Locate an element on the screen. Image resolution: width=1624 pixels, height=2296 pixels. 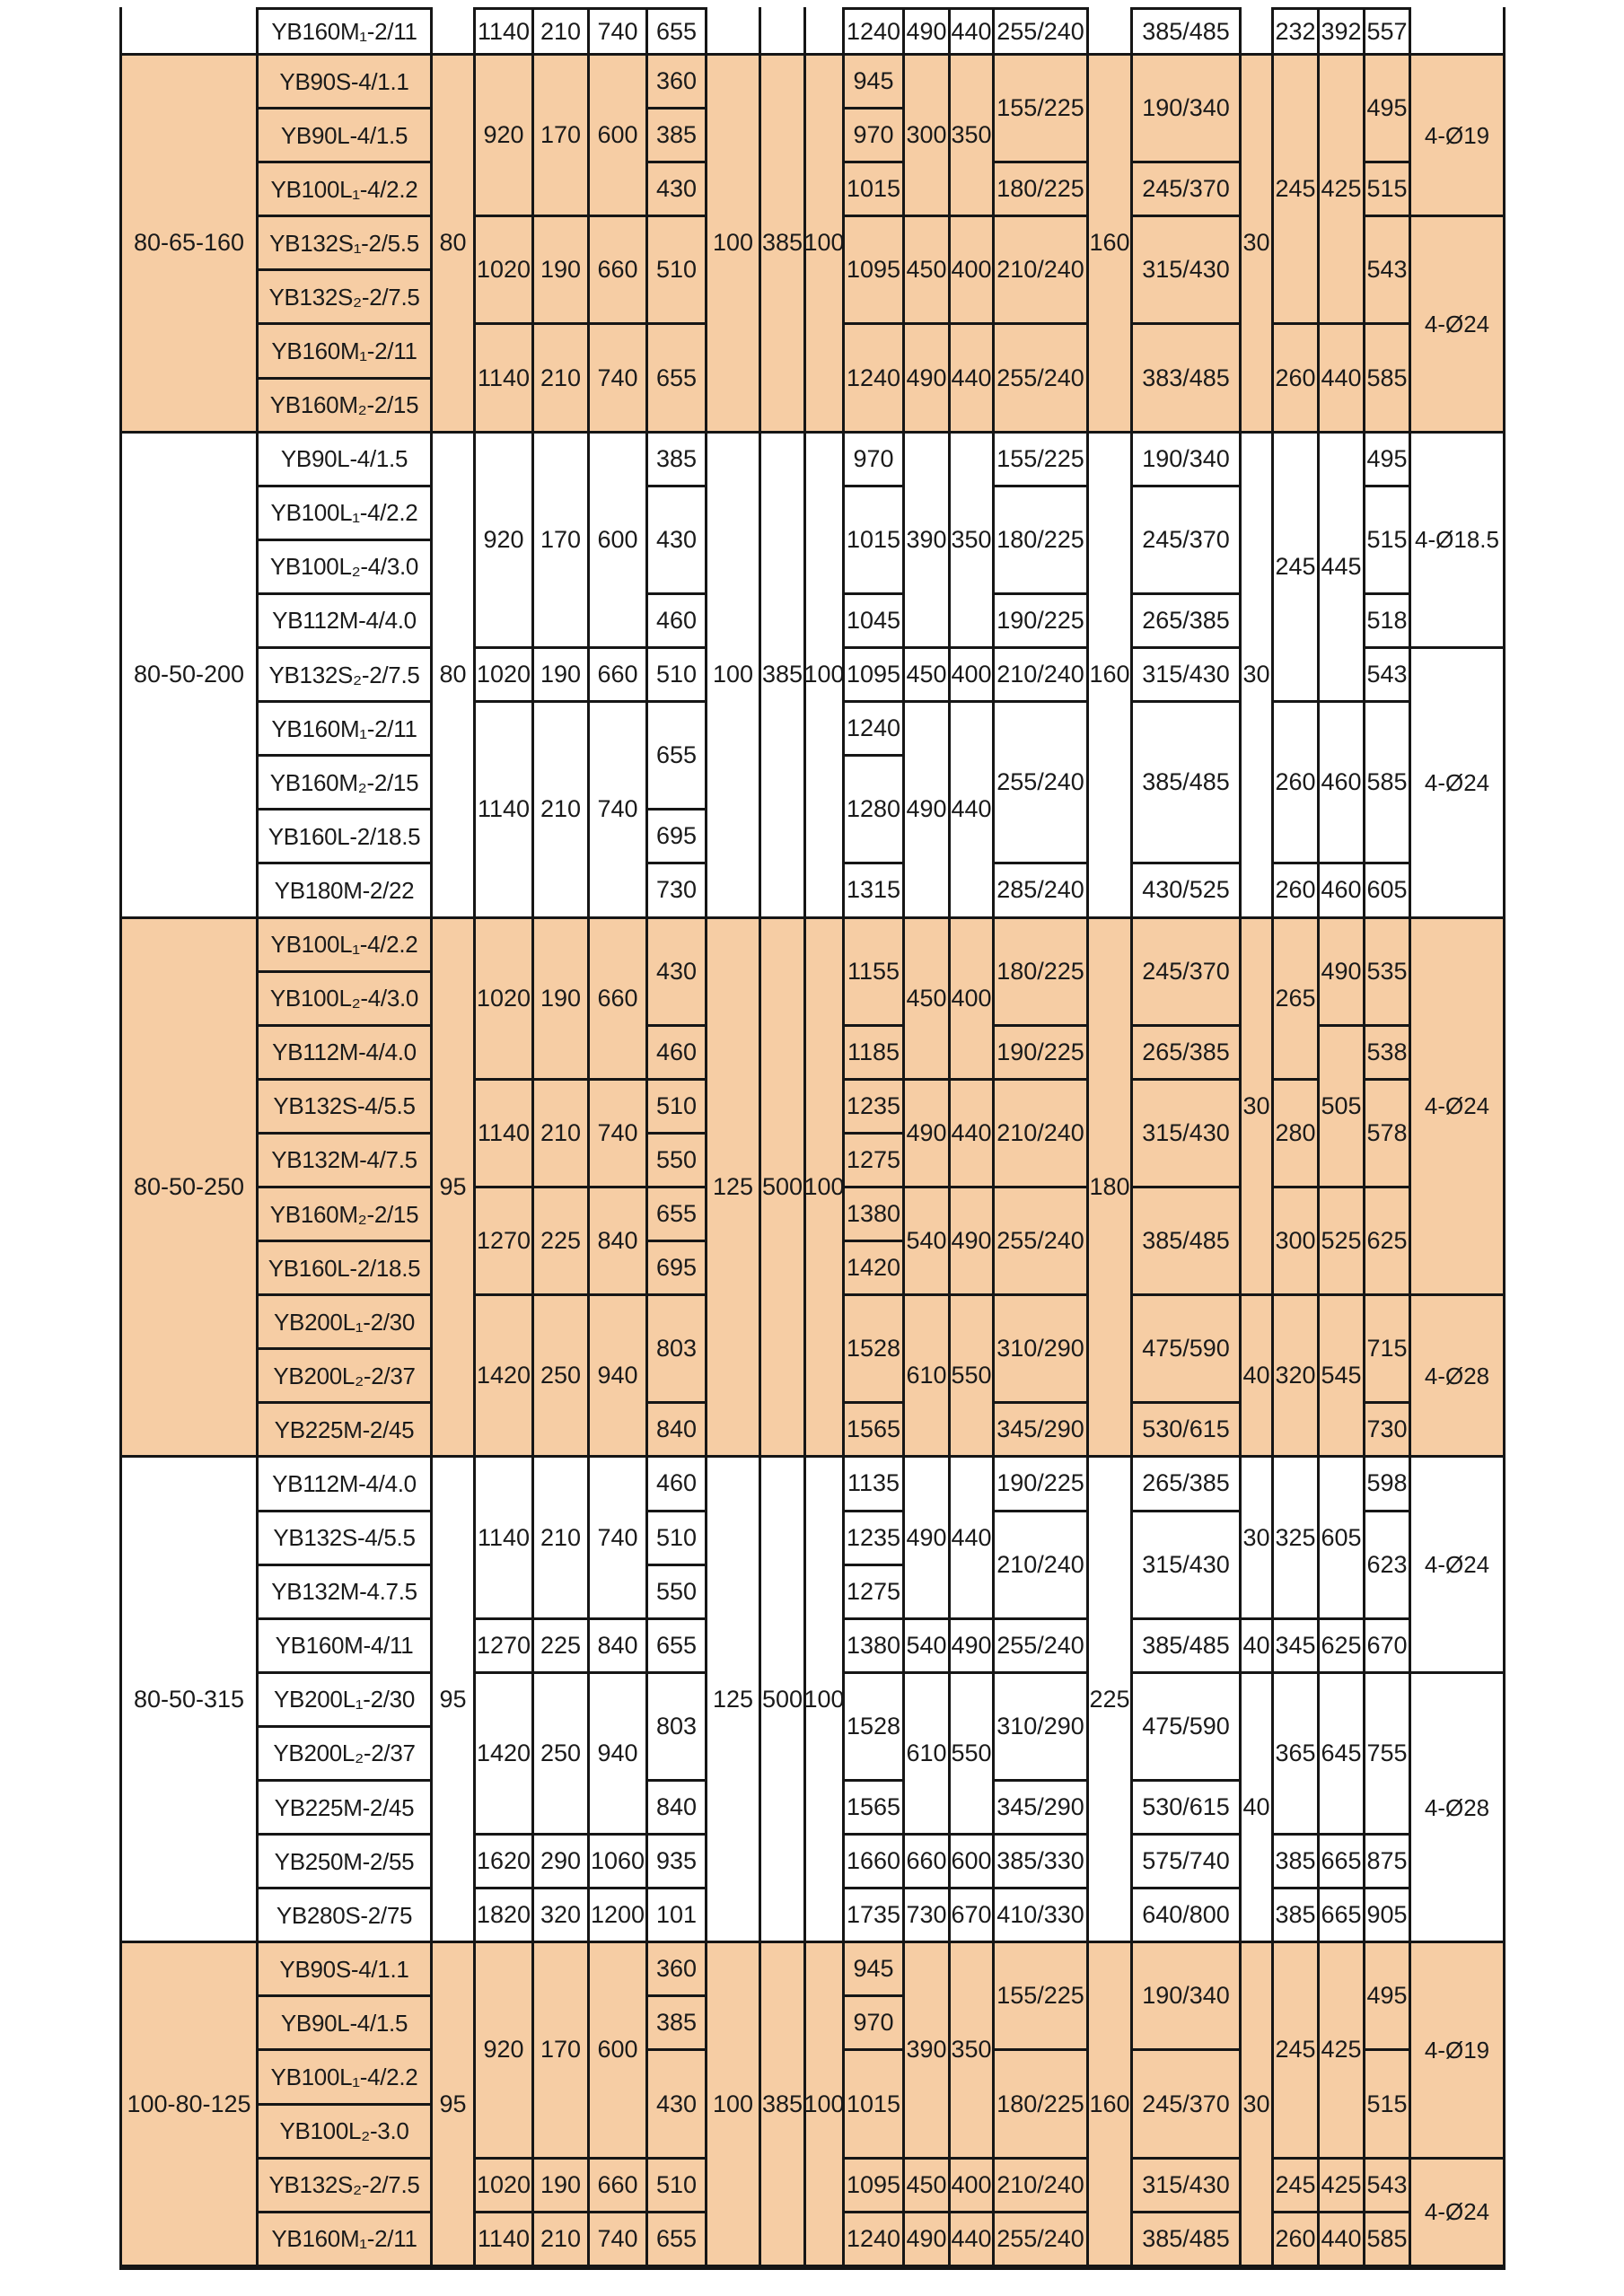
cell-r24-c11: 1420 is located at coordinates (875, 1269).